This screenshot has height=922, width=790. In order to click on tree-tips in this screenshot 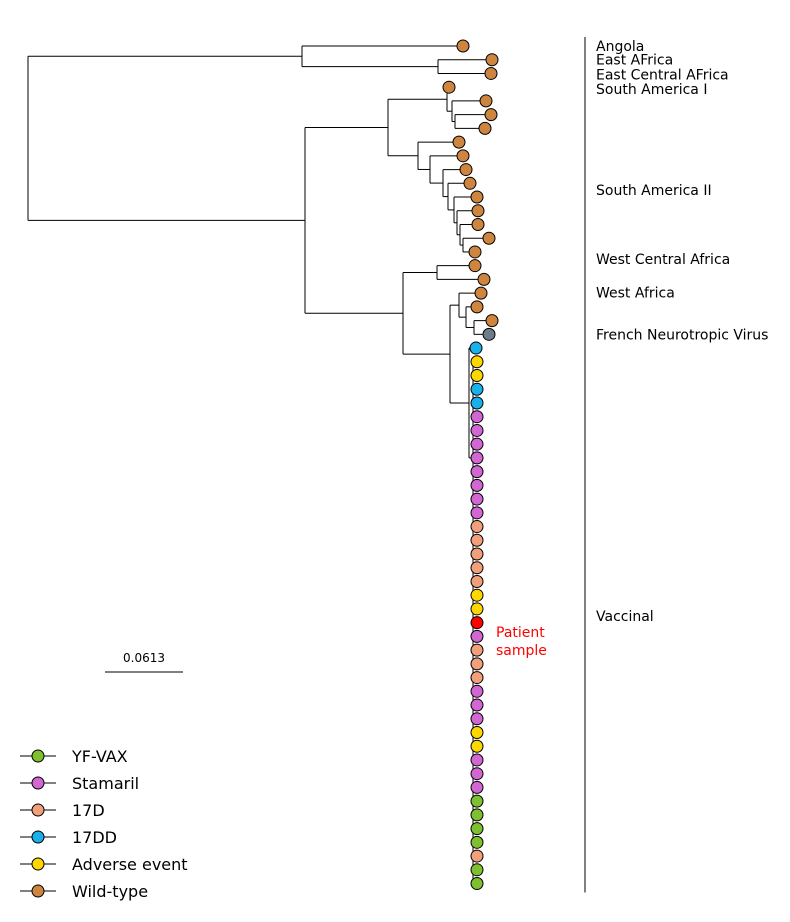, I will do `click(470, 465)`.